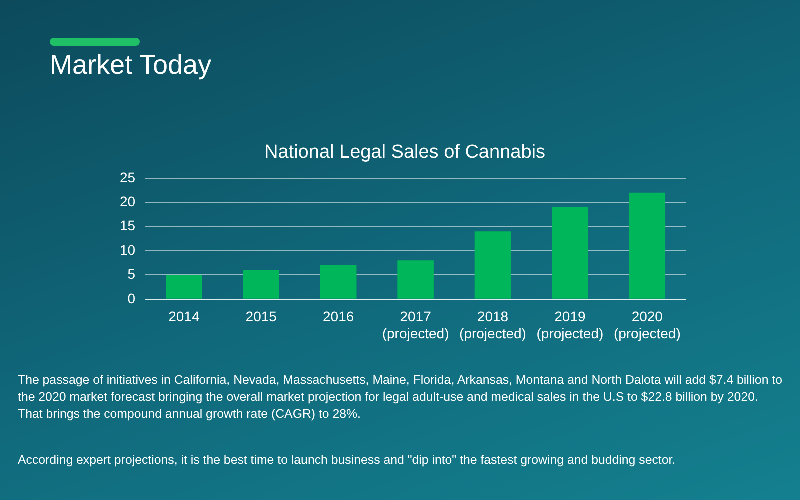 The width and height of the screenshot is (800, 500). I want to click on x-tick-label: 2015, so click(262, 316).